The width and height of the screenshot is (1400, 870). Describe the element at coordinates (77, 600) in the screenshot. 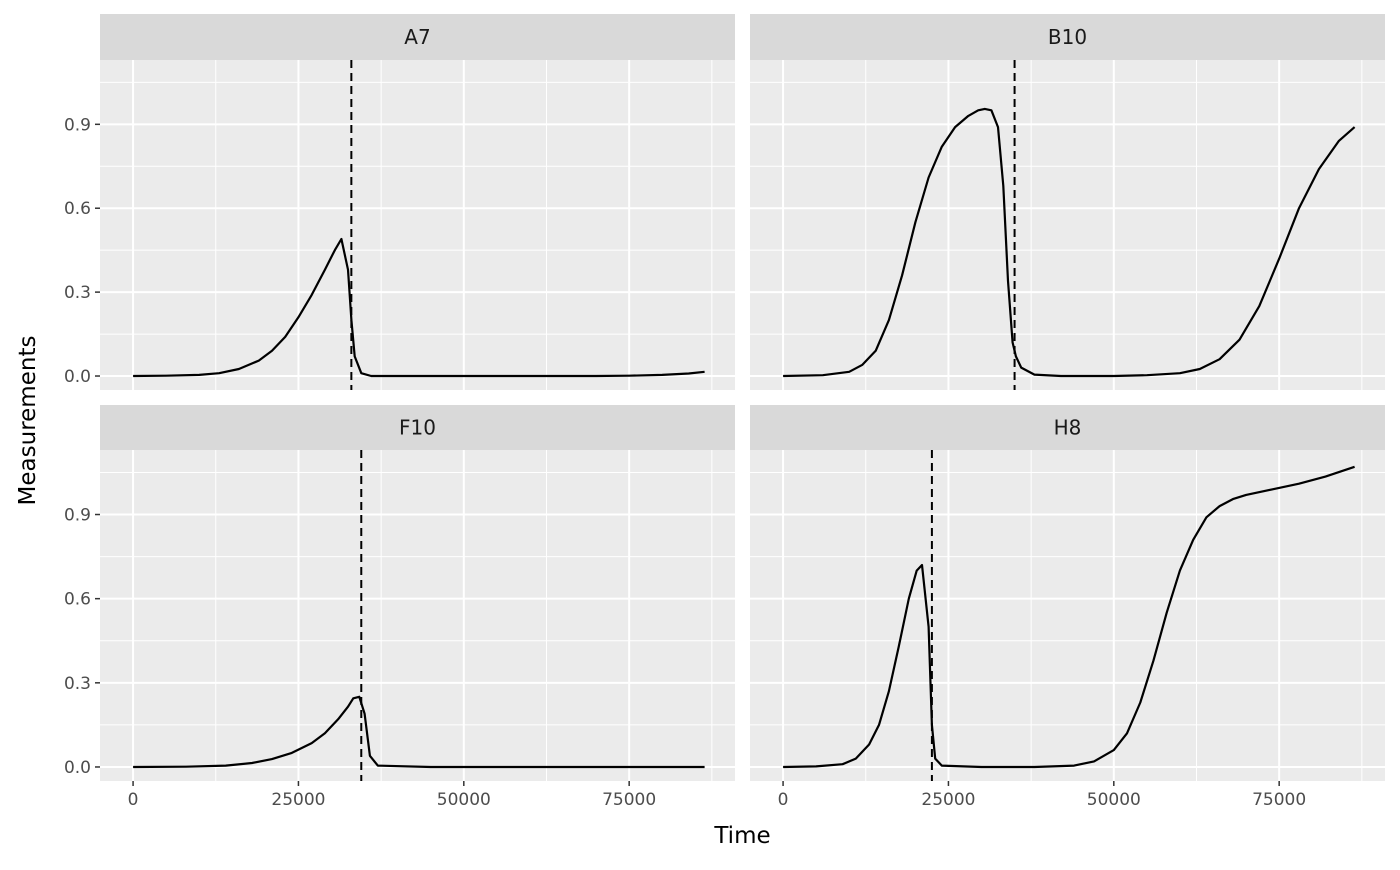

I see `panel-f10-y-tick-label: 0.6` at that location.